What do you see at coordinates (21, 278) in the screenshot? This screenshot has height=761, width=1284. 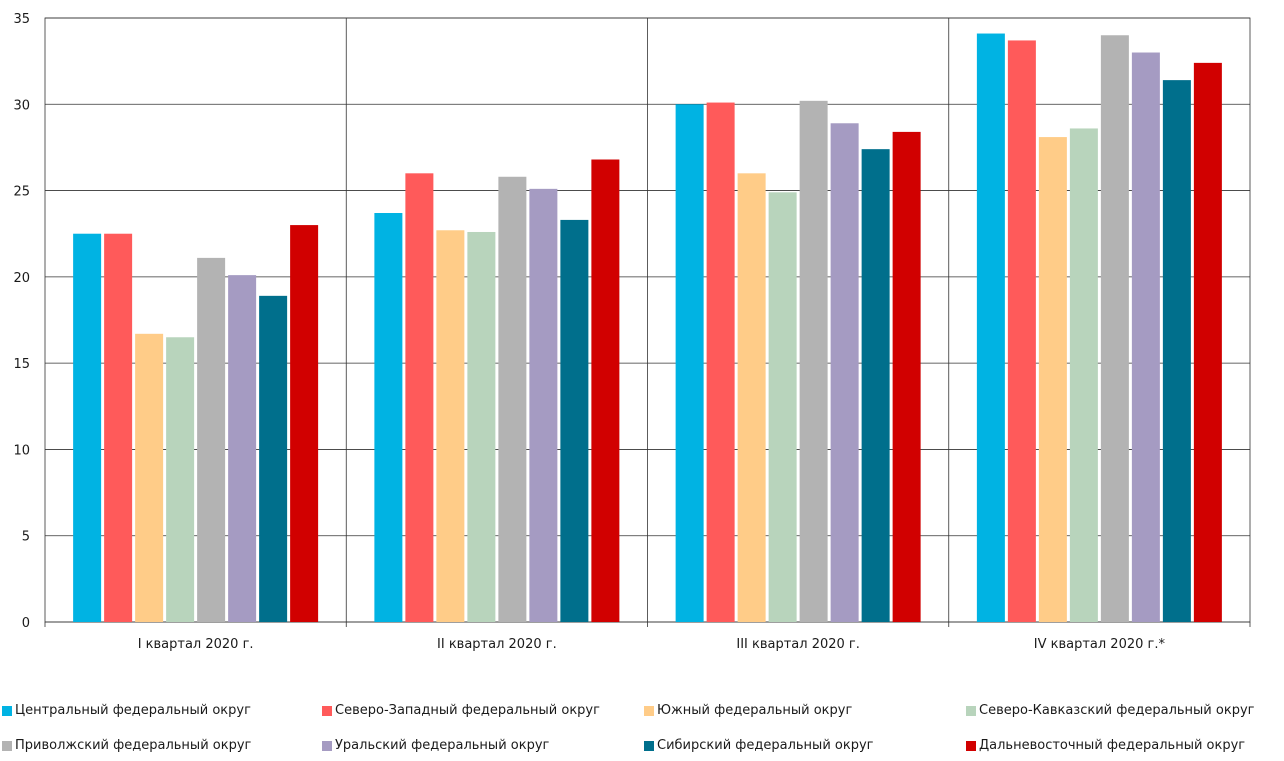 I see `y-tick-label: 20` at bounding box center [21, 278].